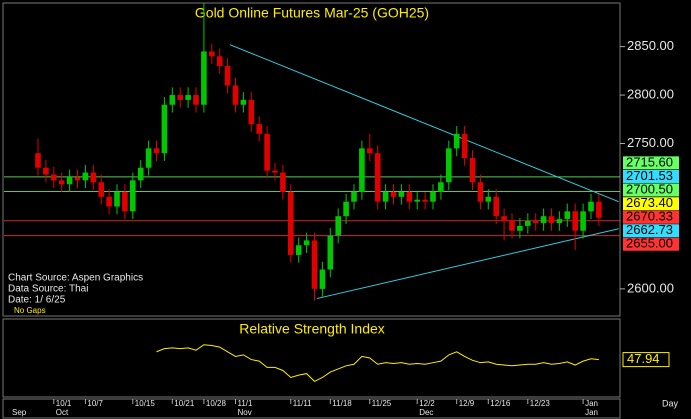  What do you see at coordinates (145, 403) in the screenshot?
I see `x-tick-label: 10/15` at bounding box center [145, 403].